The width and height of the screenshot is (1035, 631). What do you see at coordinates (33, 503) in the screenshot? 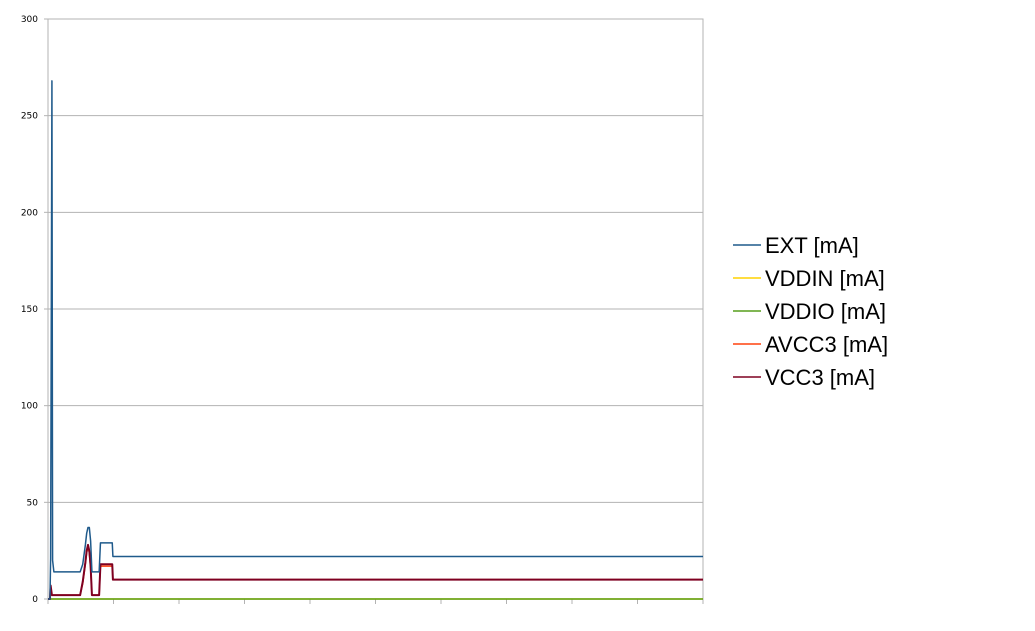
I see `y-tick-label: 50` at bounding box center [33, 503].